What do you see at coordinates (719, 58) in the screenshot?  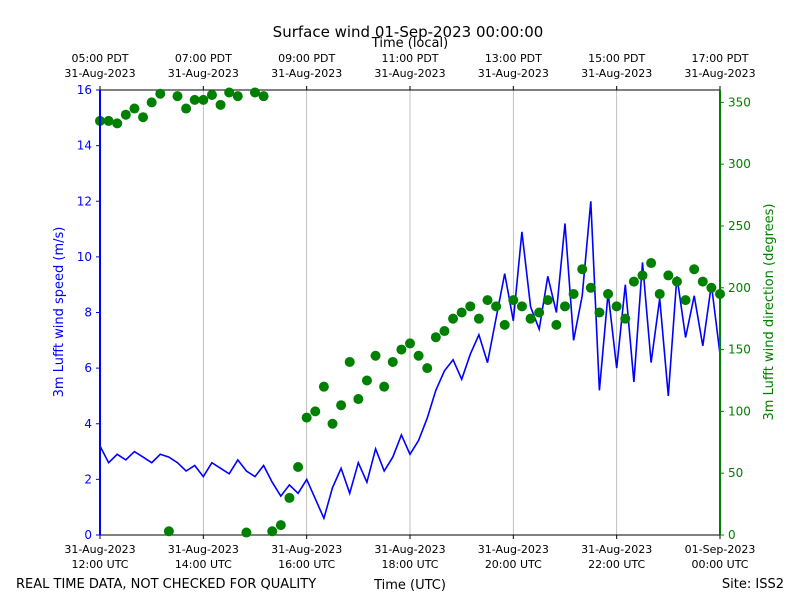 I see `top-tick-label: 17:00 PDT` at bounding box center [719, 58].